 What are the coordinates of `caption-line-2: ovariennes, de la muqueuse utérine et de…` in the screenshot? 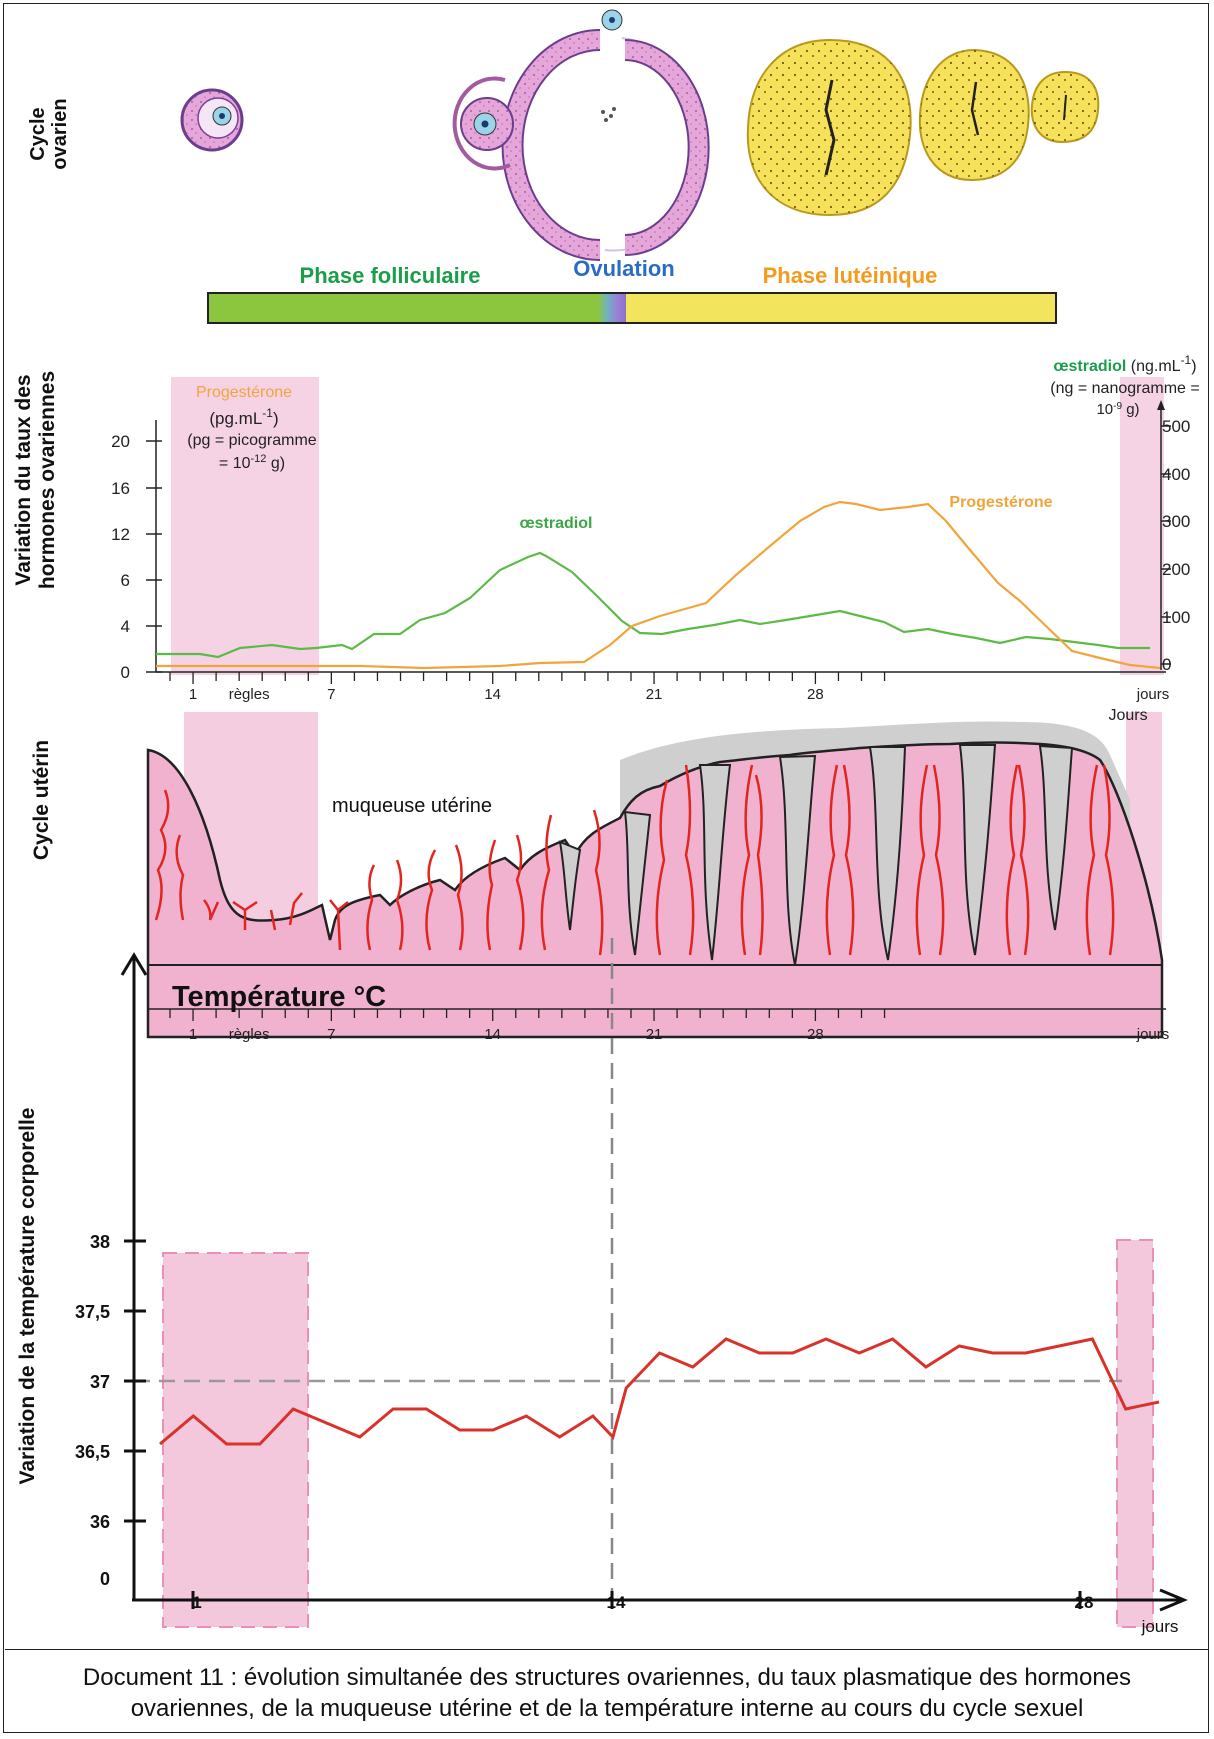 It's located at (607, 1708).